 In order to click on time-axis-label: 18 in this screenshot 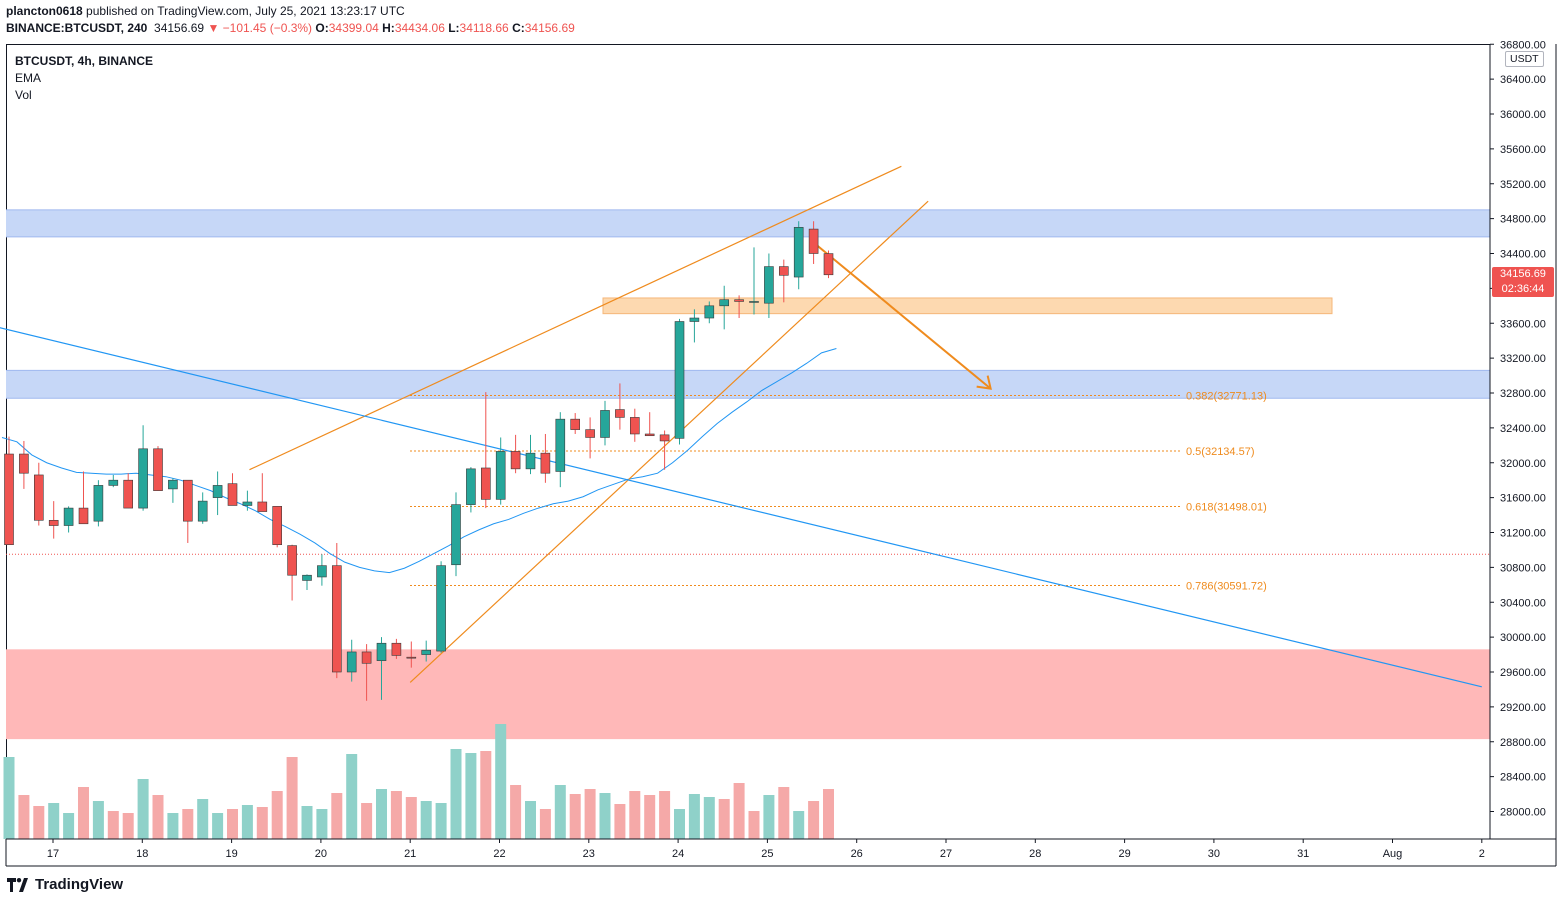, I will do `click(142, 854)`.